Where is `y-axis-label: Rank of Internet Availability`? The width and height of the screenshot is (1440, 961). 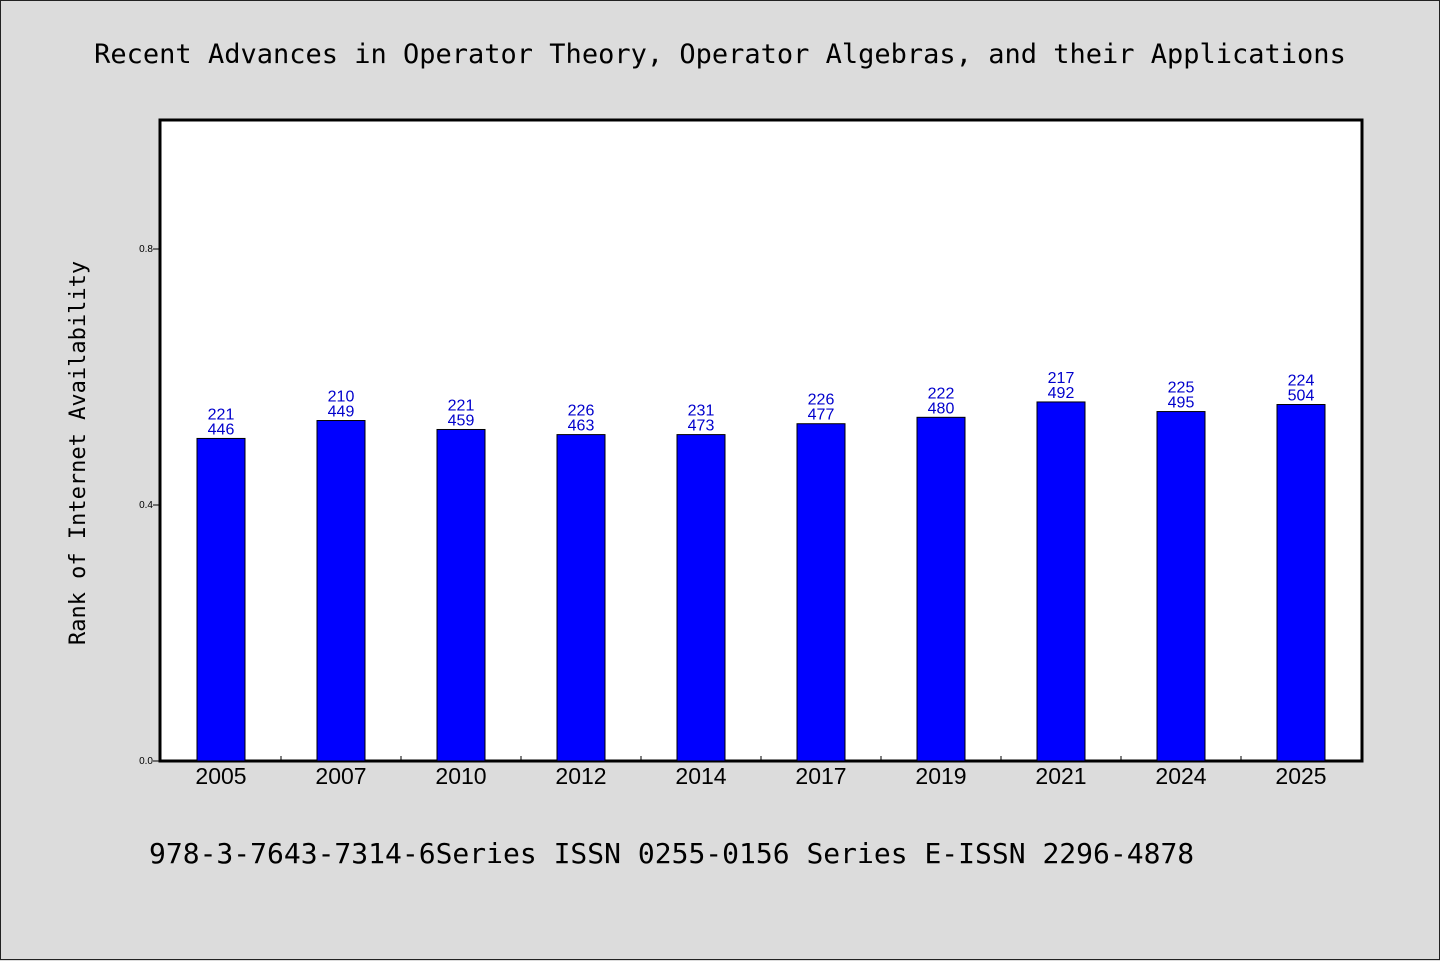
y-axis-label: Rank of Internet Availability is located at coordinates (78, 453).